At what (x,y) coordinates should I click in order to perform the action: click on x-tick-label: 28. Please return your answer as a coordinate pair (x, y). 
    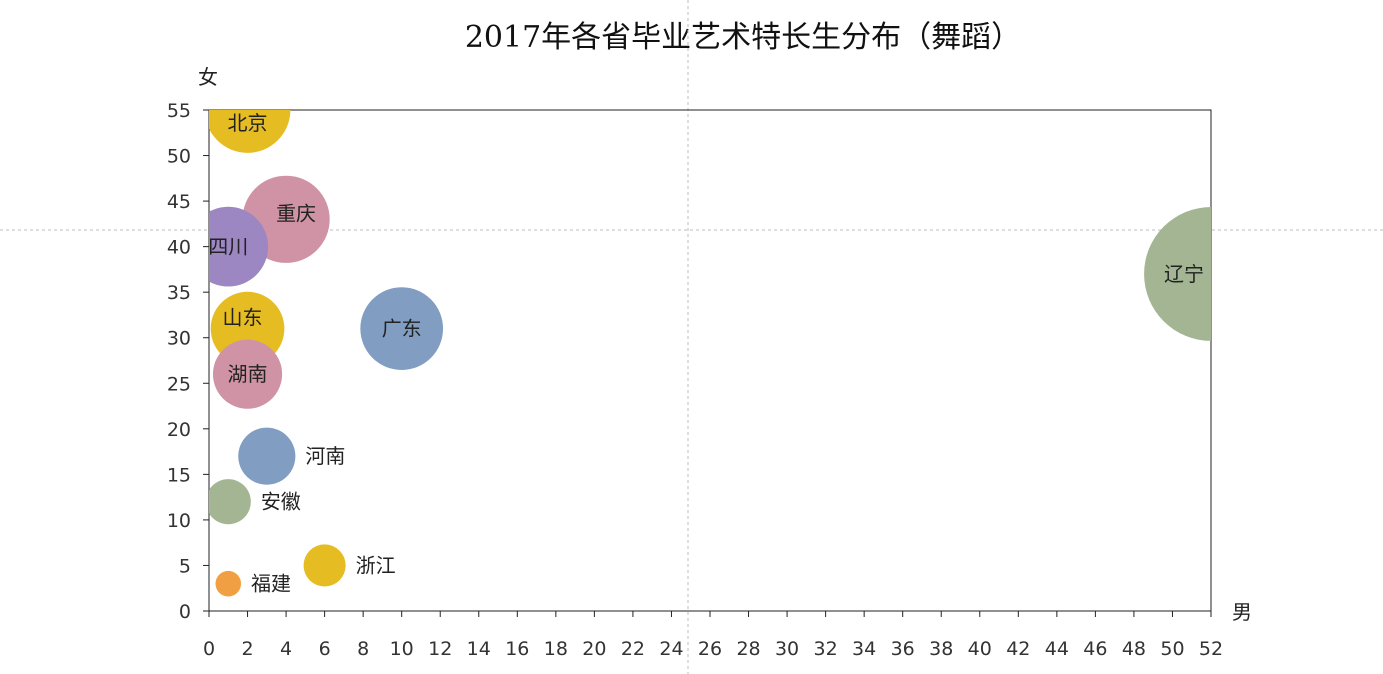
    Looking at the image, I should click on (748, 649).